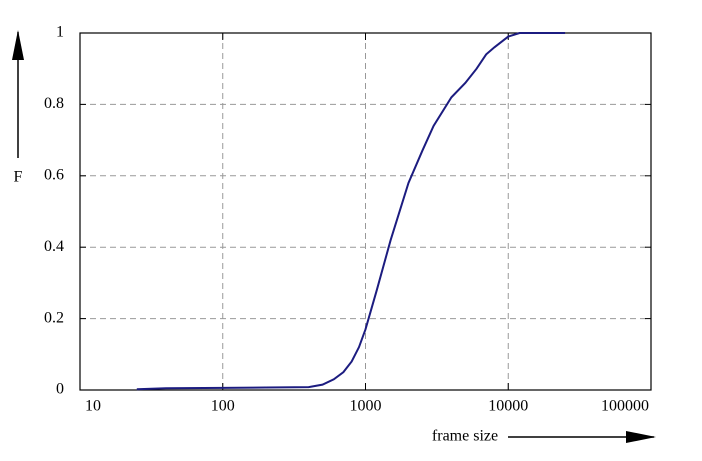 This screenshot has height=461, width=702. What do you see at coordinates (54, 174) in the screenshot?
I see `y-tick-label: 0.6` at bounding box center [54, 174].